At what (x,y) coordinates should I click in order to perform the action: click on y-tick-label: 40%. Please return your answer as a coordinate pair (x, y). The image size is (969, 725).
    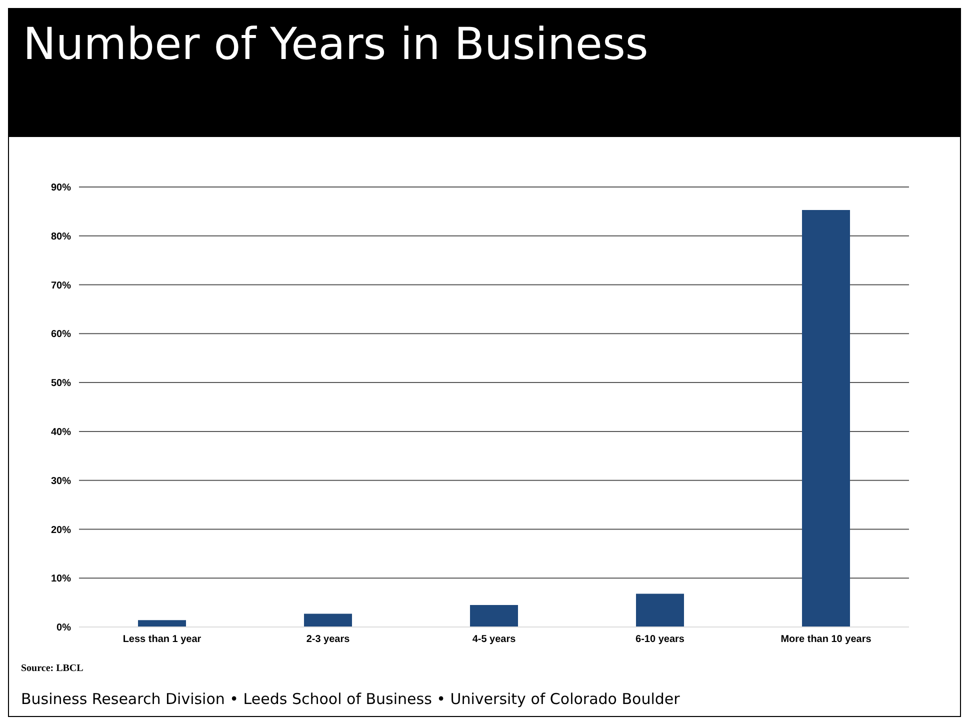
    Looking at the image, I should click on (61, 432).